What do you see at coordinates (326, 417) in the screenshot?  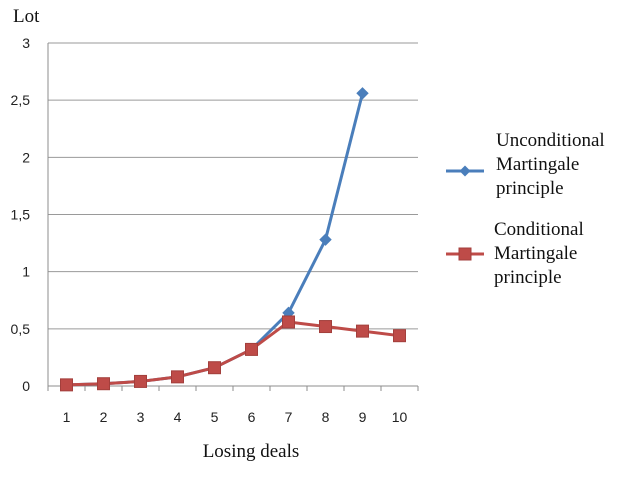 I see `x-tick-label: 8` at bounding box center [326, 417].